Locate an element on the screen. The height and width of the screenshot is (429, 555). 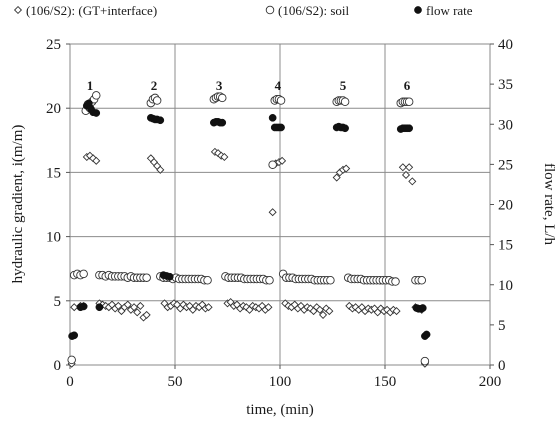
right-tick-label: 15 is located at coordinates (505, 246).